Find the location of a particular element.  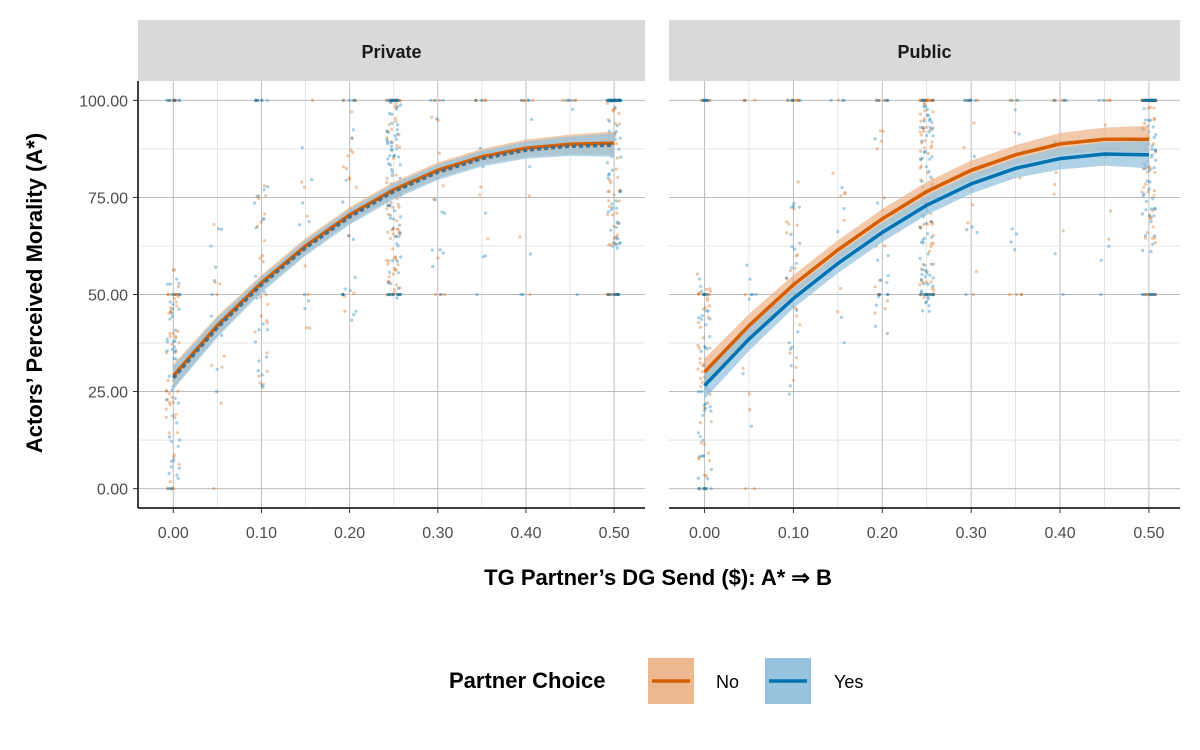

legend-item-yes: Yes is located at coordinates (814, 681).